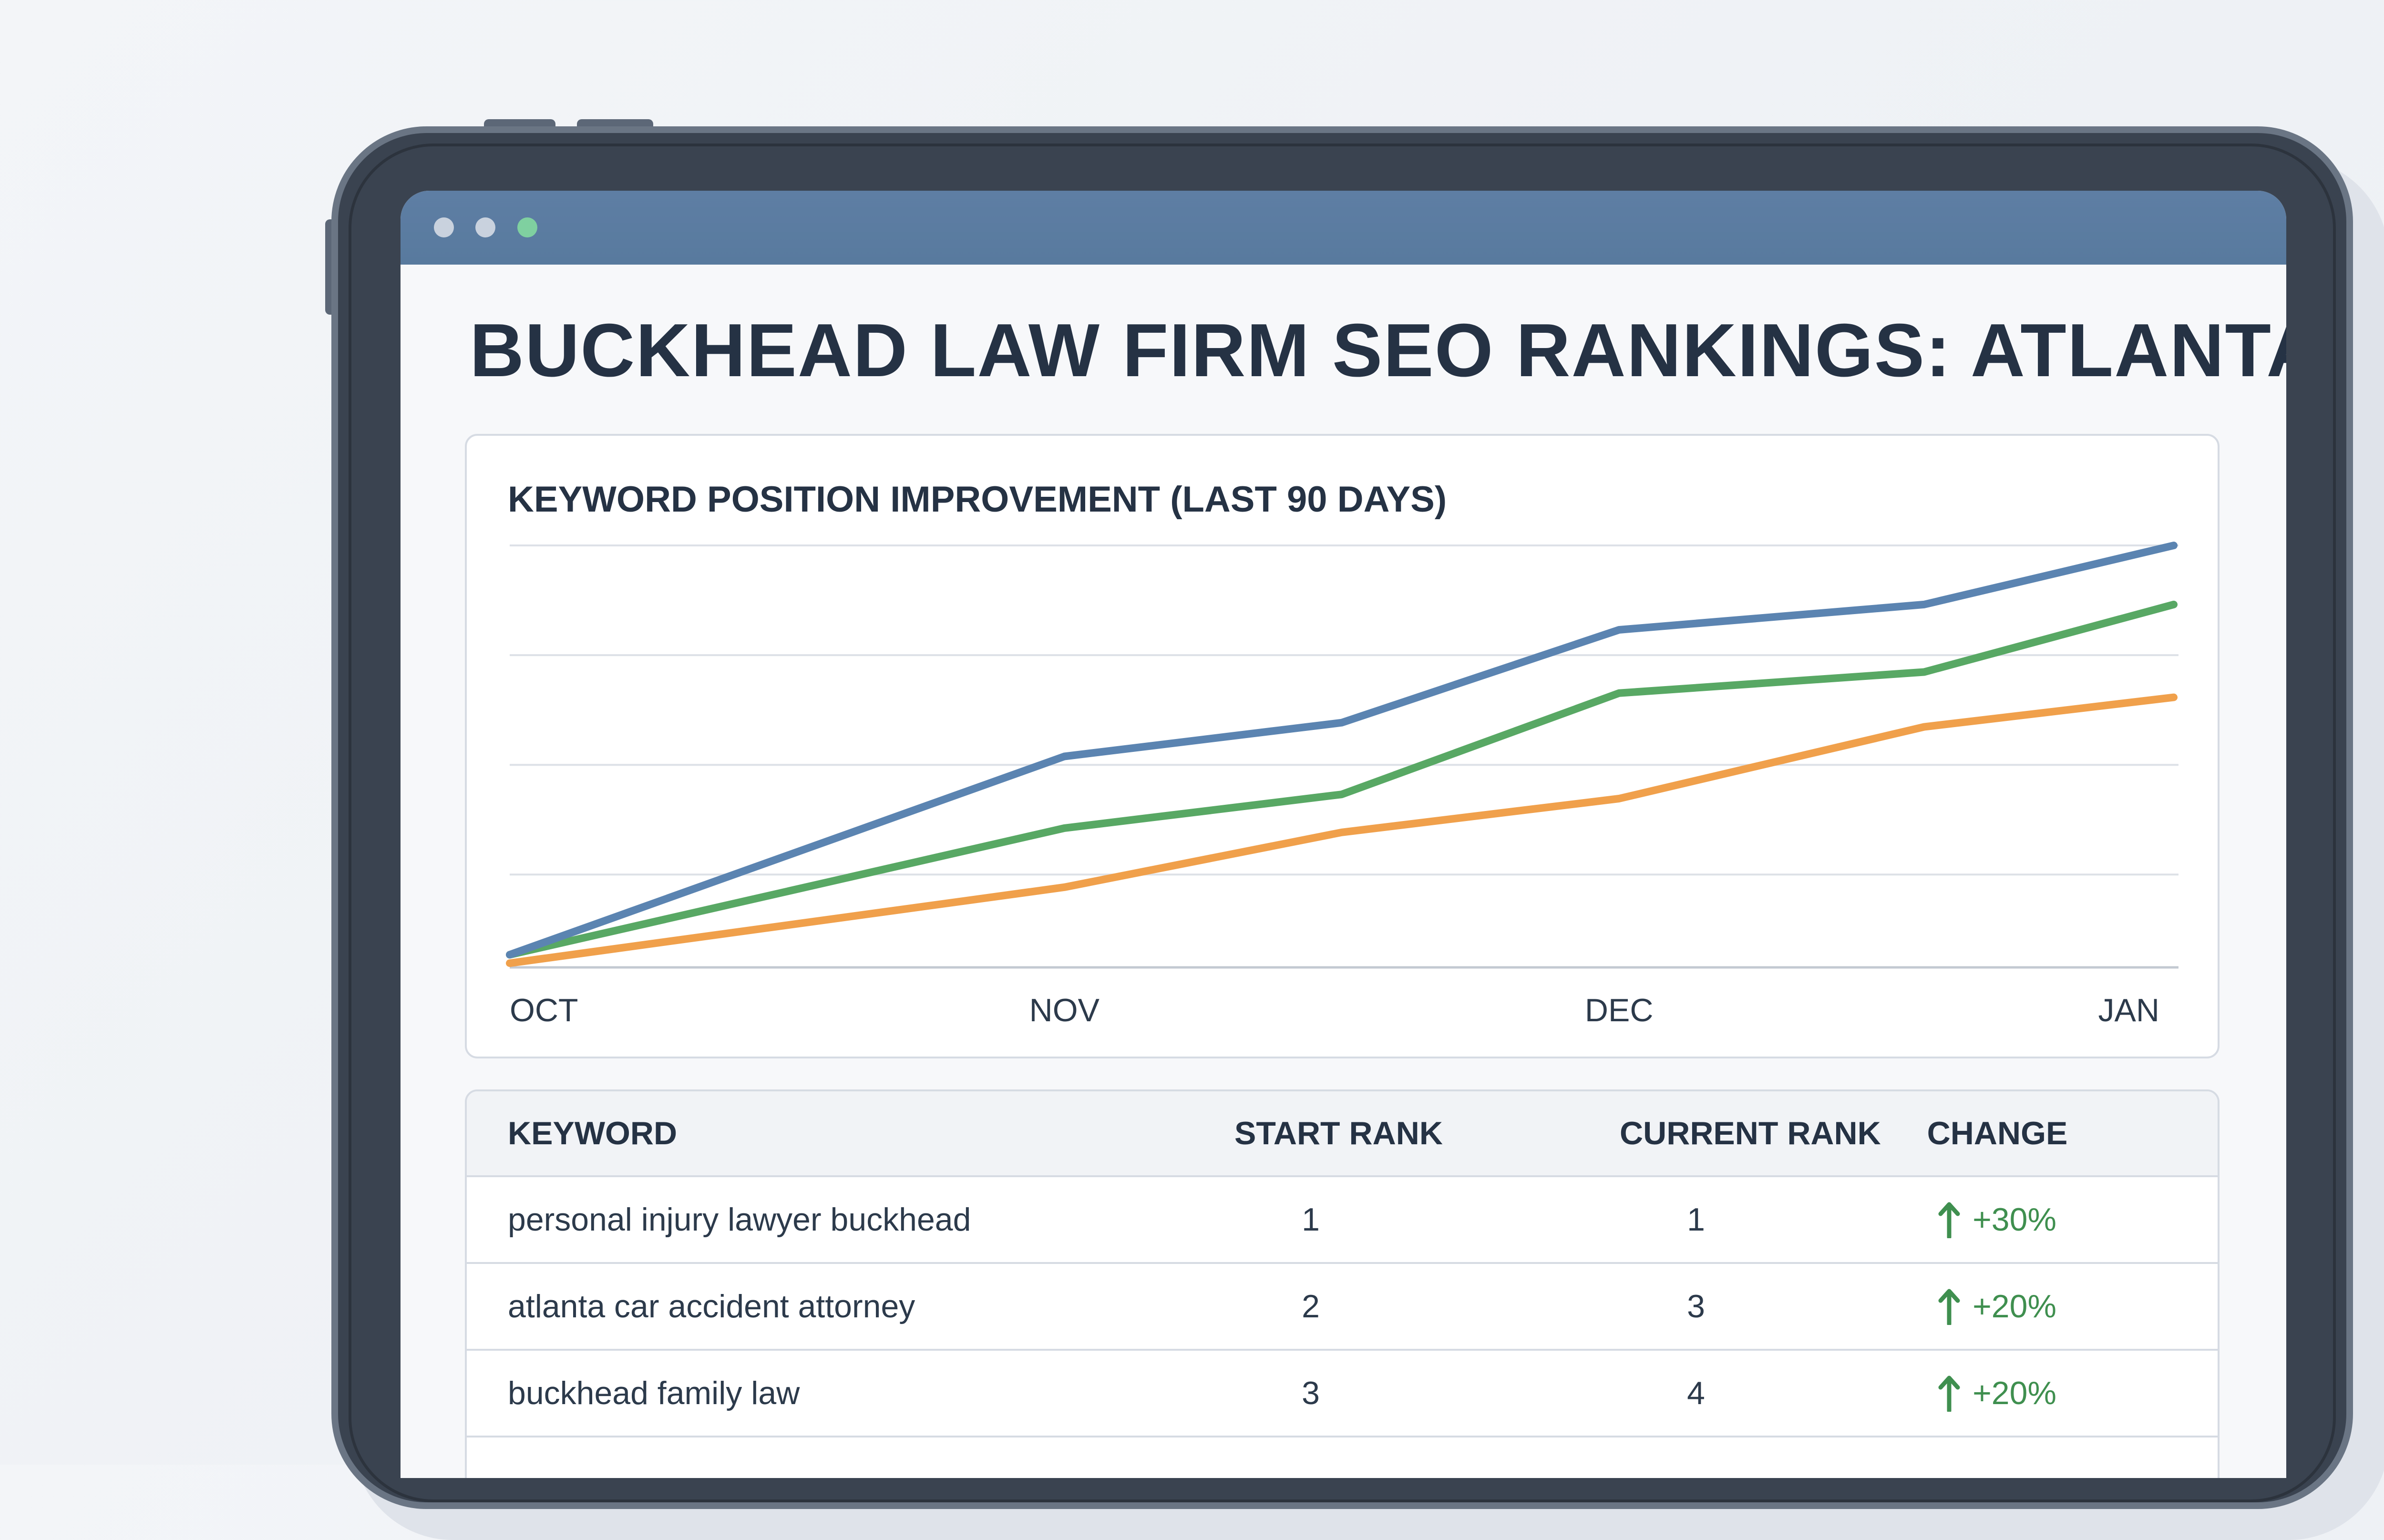 This screenshot has height=1540, width=2384. Describe the element at coordinates (1378, 350) in the screenshot. I see `page-title: BUCKHEAD LAW FIRM SEO RANKINGS: ATLANTA` at that location.